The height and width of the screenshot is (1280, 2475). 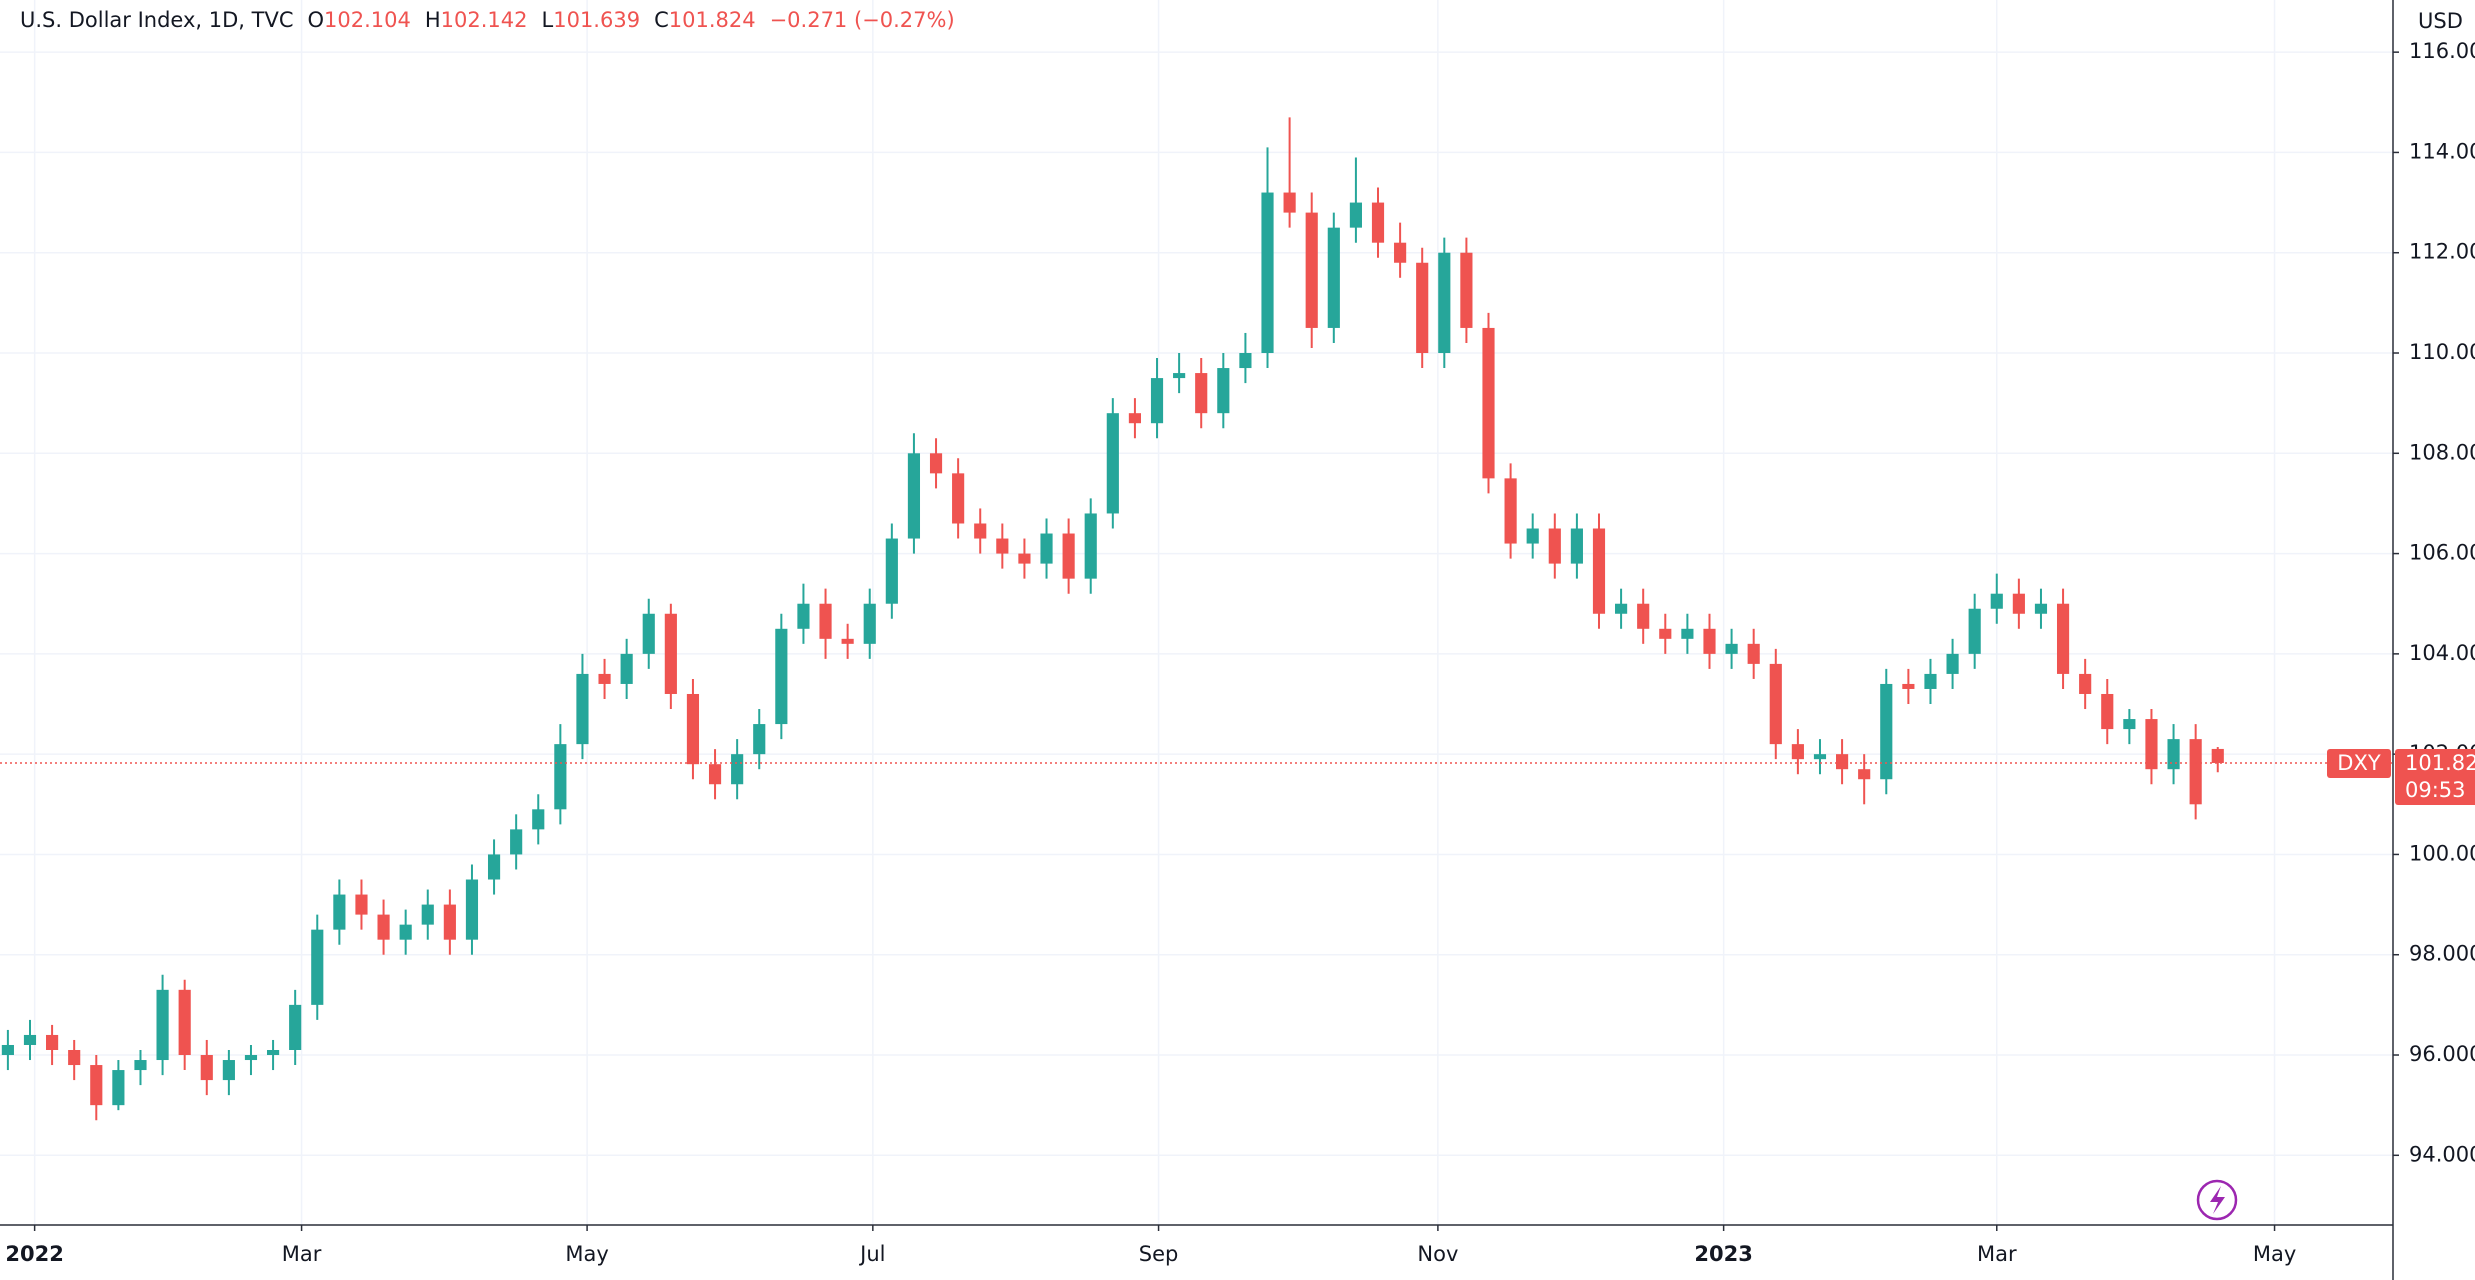 I want to click on y-tick-label: 112.000, so click(x=2442, y=252).